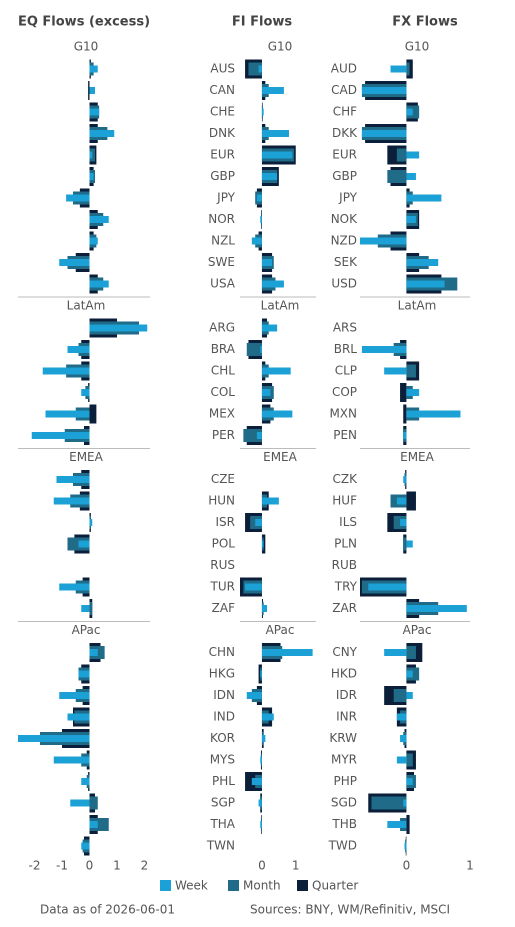 This screenshot has height=927, width=515. I want to click on x-tick-label: 1, so click(470, 866).